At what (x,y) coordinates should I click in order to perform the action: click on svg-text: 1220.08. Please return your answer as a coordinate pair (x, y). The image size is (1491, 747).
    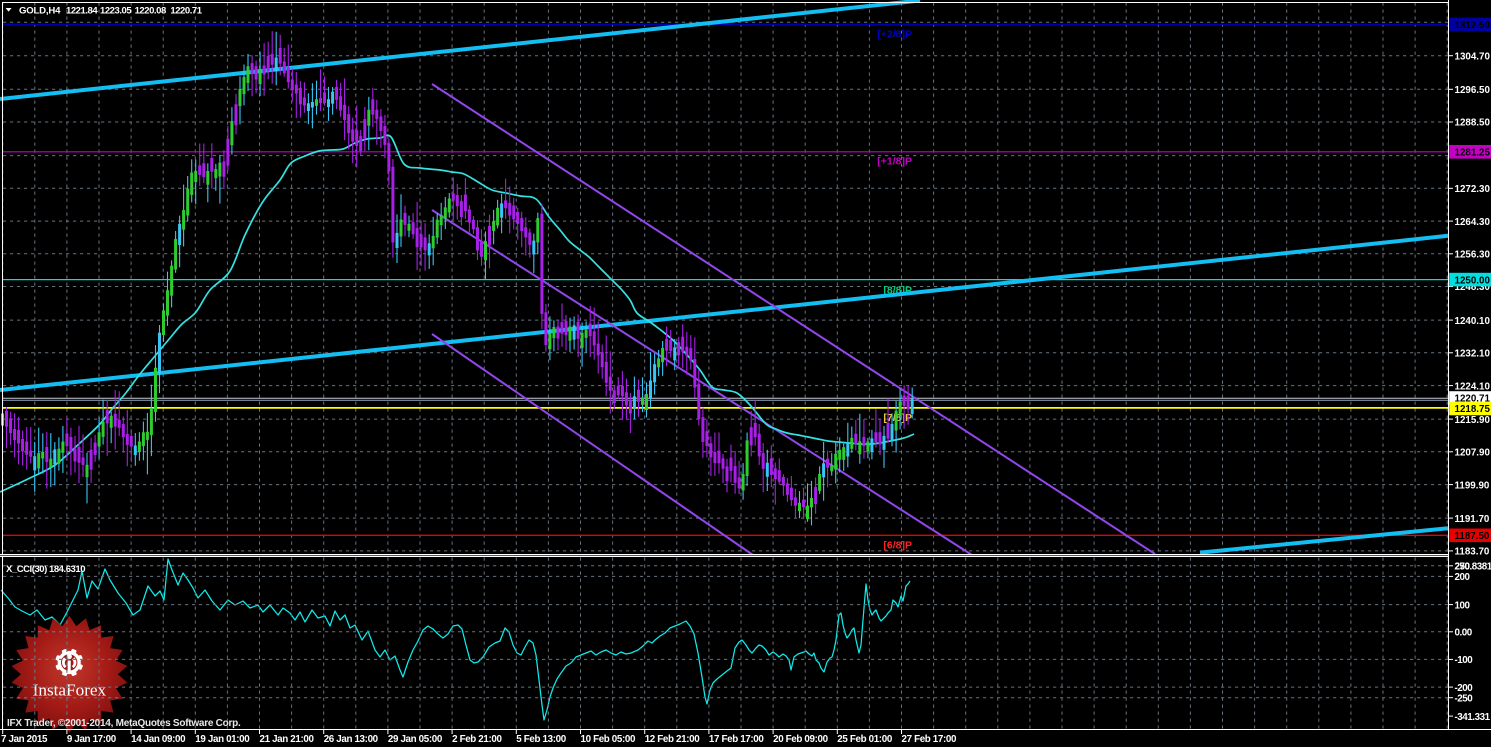
    Looking at the image, I should click on (150, 11).